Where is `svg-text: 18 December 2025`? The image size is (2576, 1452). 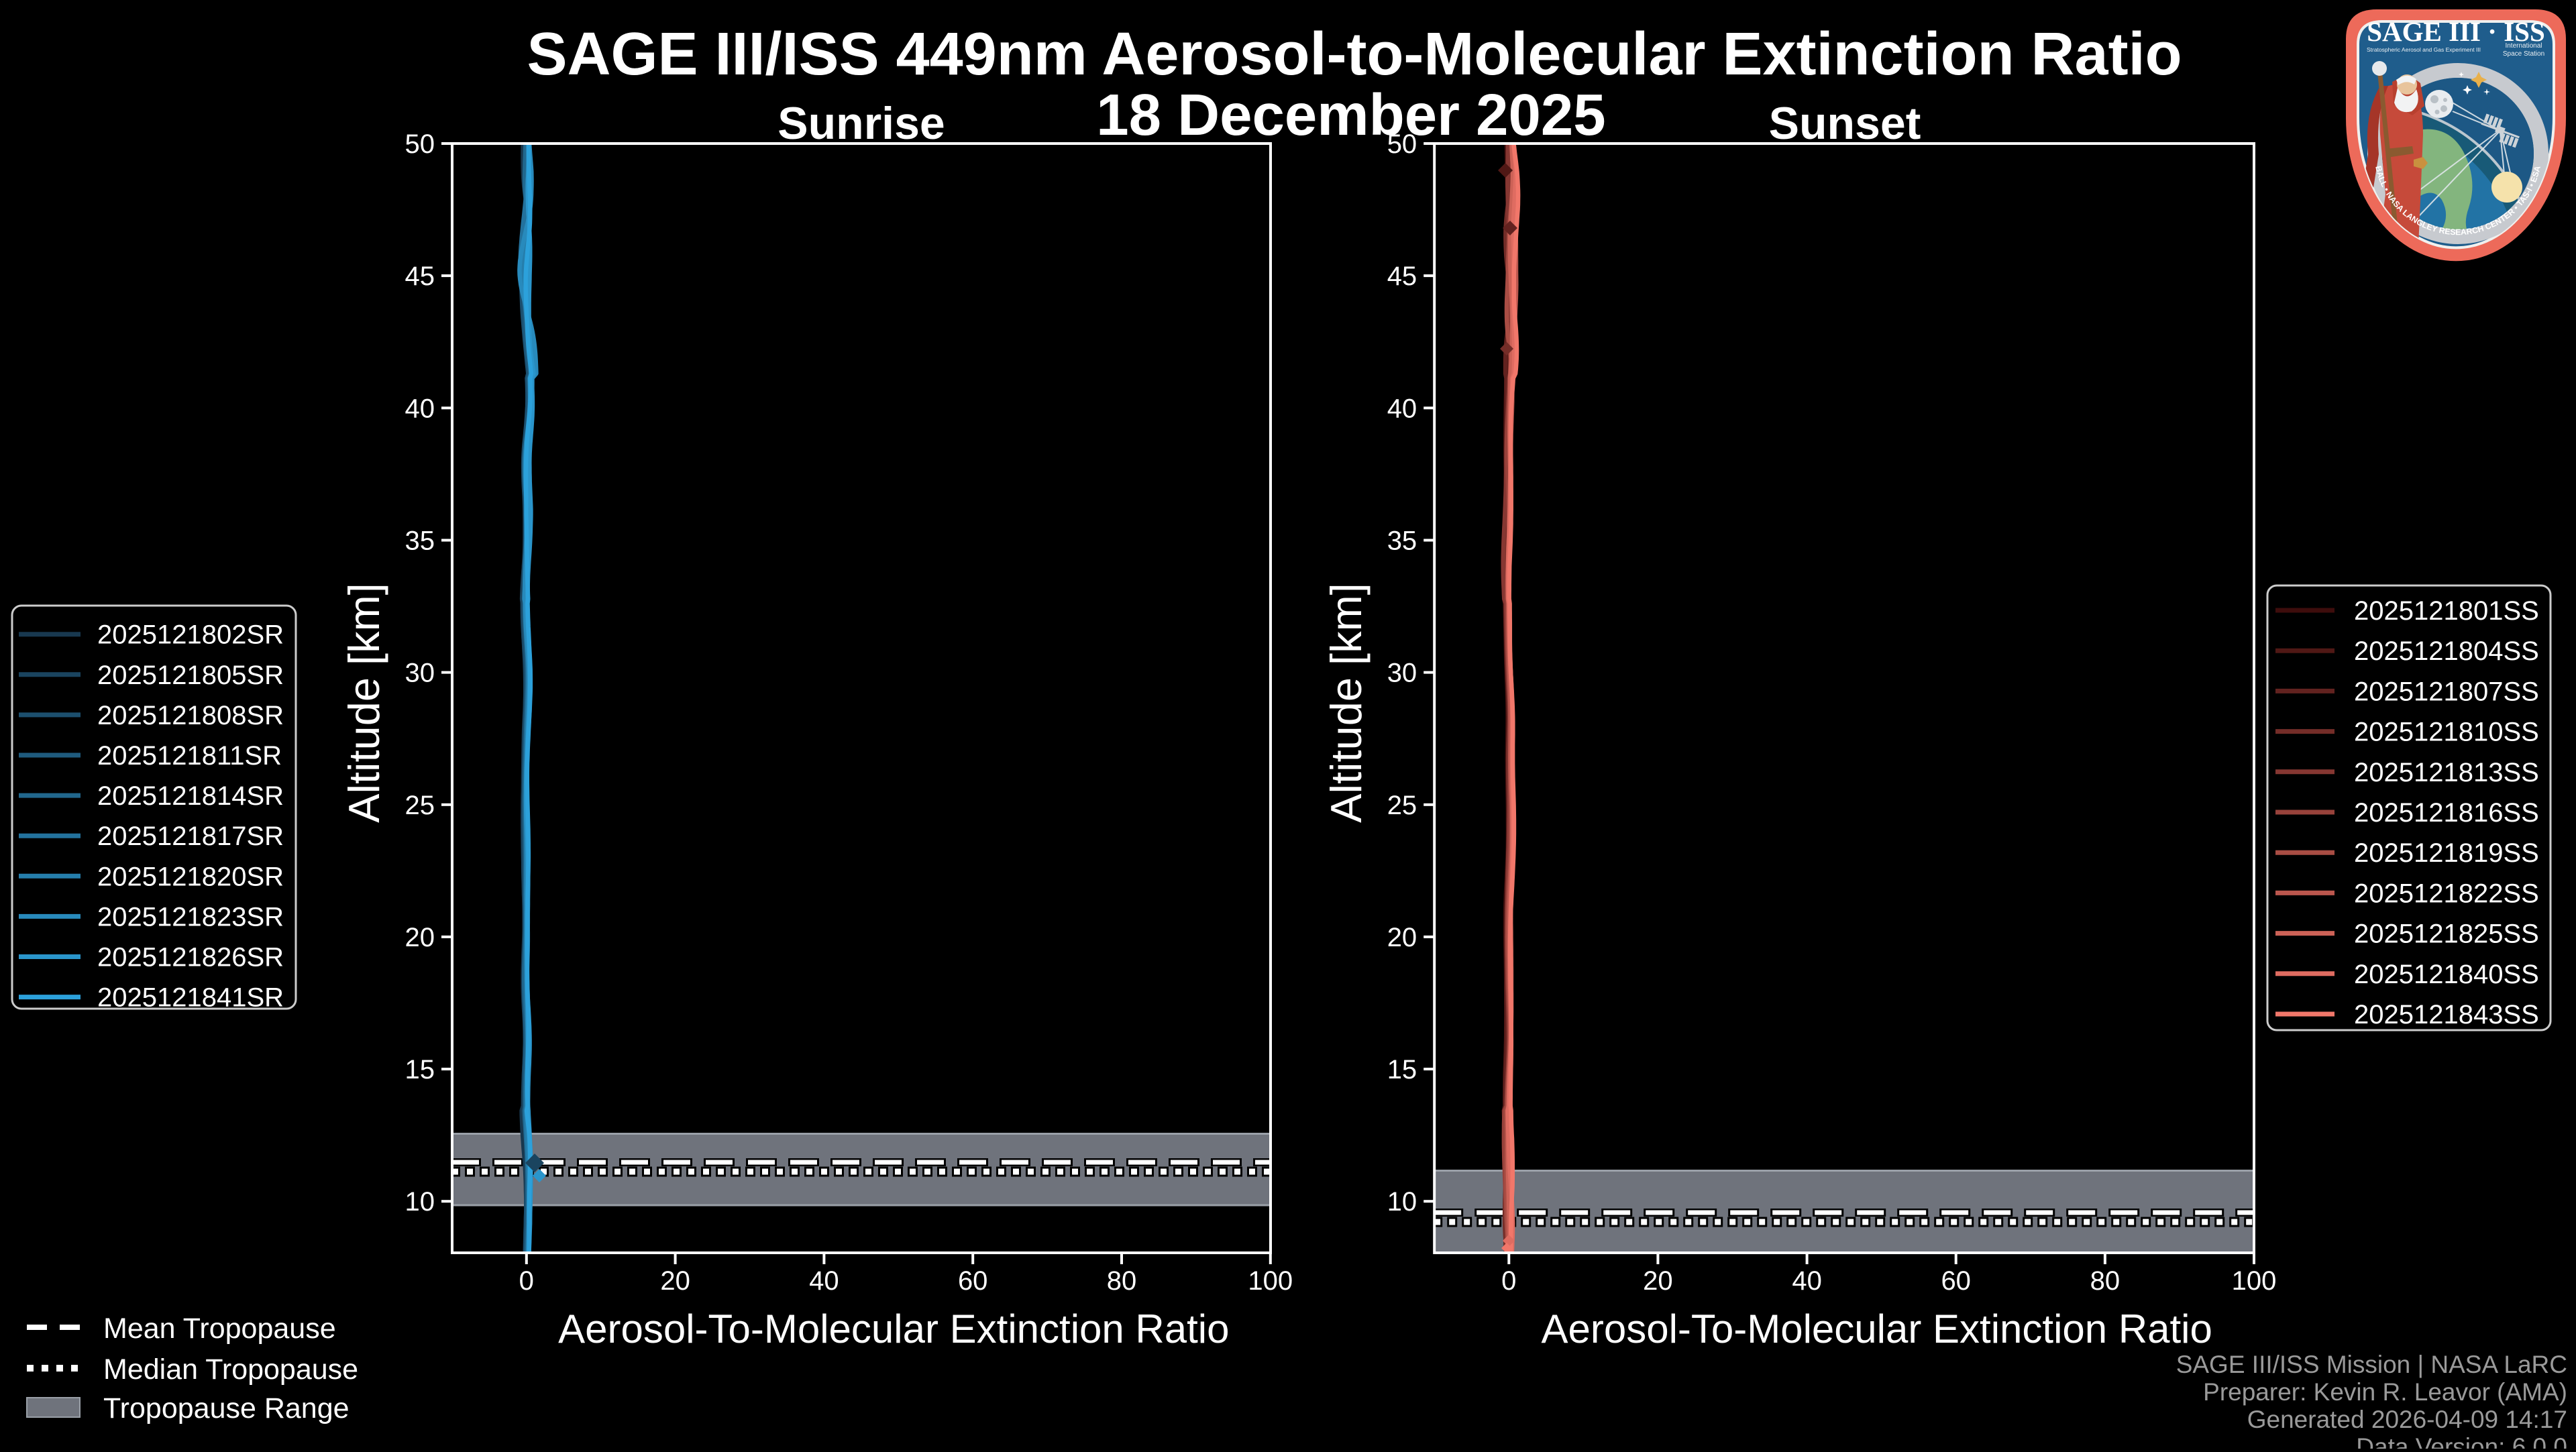
svg-text: 18 December 2025 is located at coordinates (1350, 115).